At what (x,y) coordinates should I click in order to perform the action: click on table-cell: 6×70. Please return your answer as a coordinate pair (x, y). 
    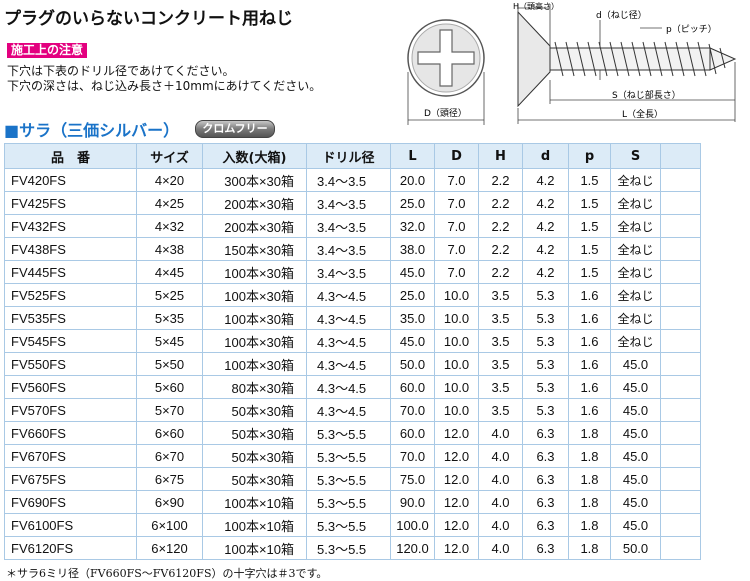
    Looking at the image, I should click on (169, 456).